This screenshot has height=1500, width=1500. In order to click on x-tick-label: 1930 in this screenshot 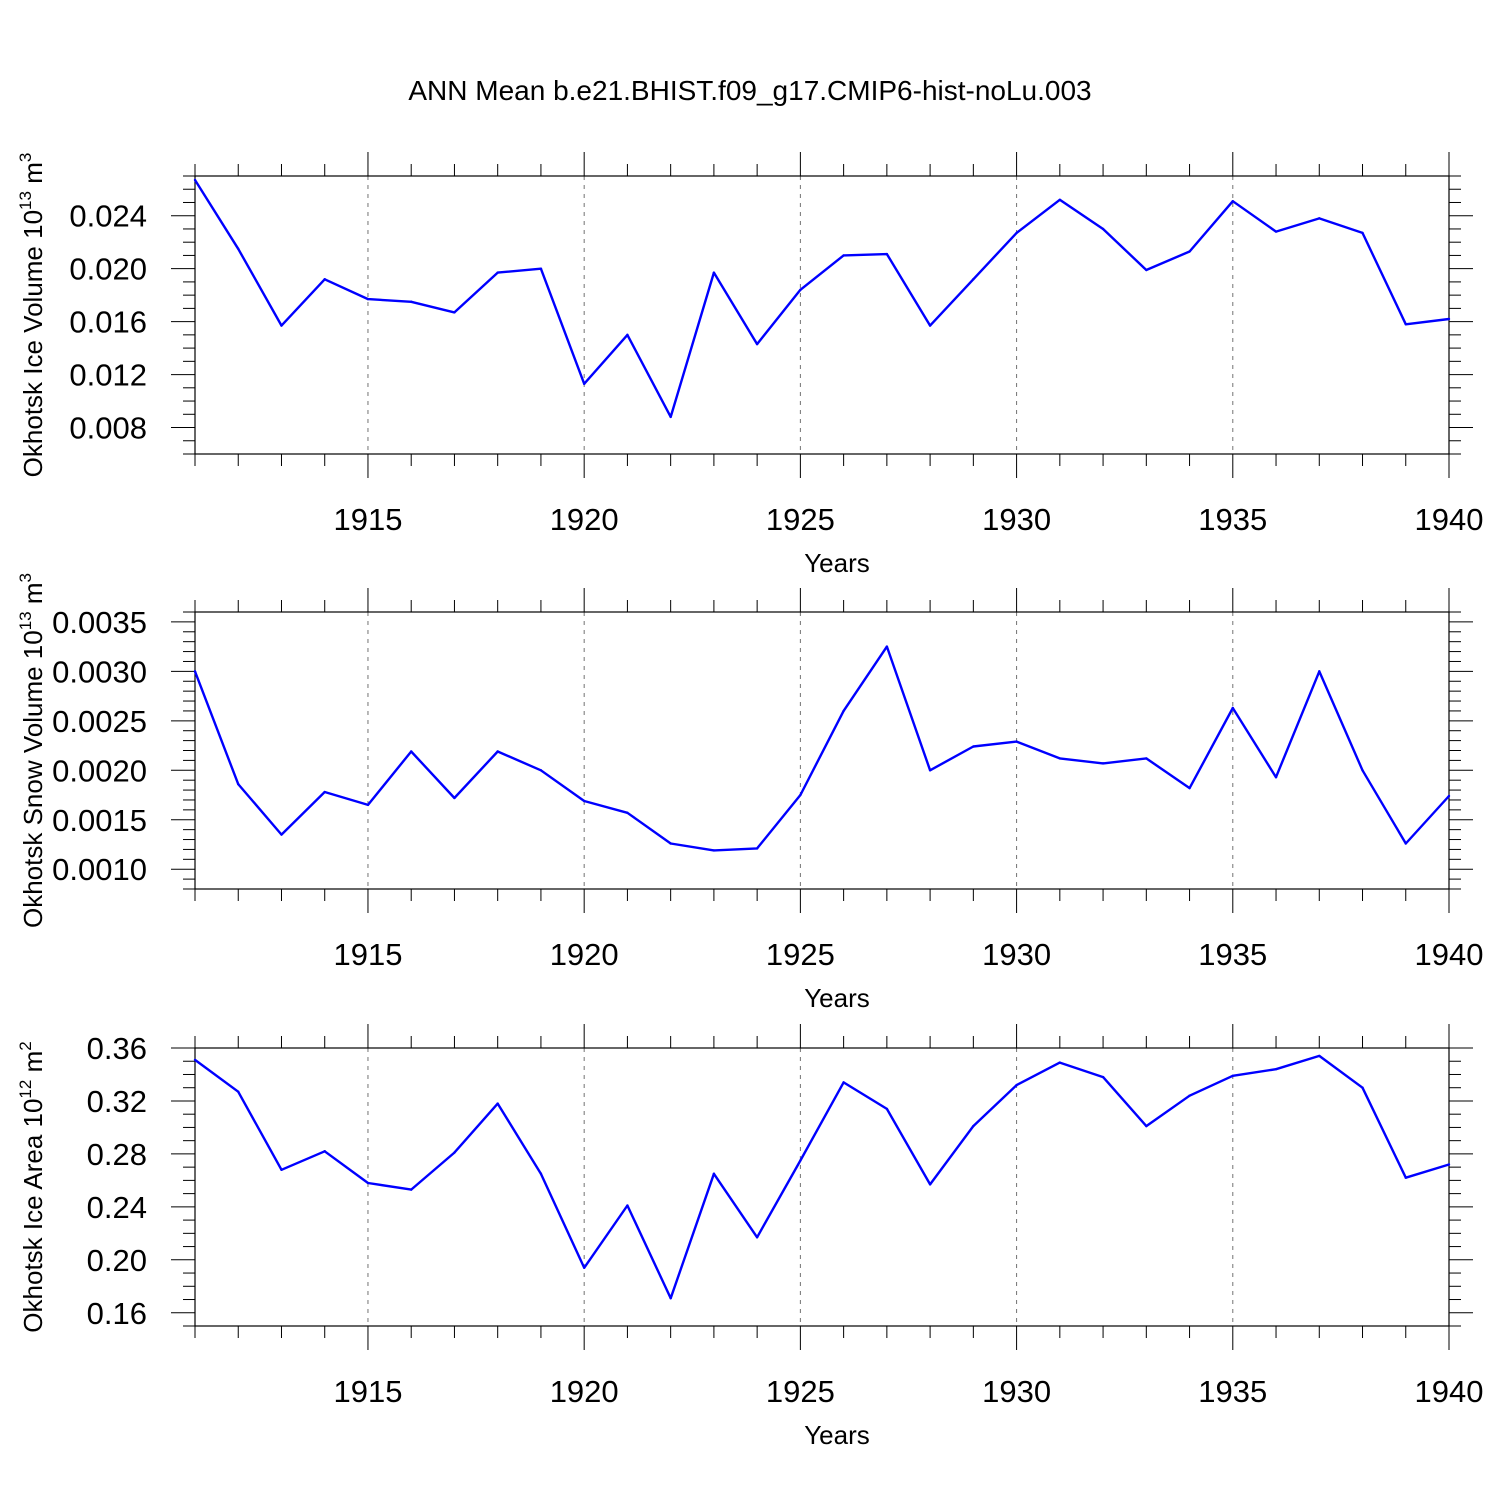, I will do `click(1016, 519)`.